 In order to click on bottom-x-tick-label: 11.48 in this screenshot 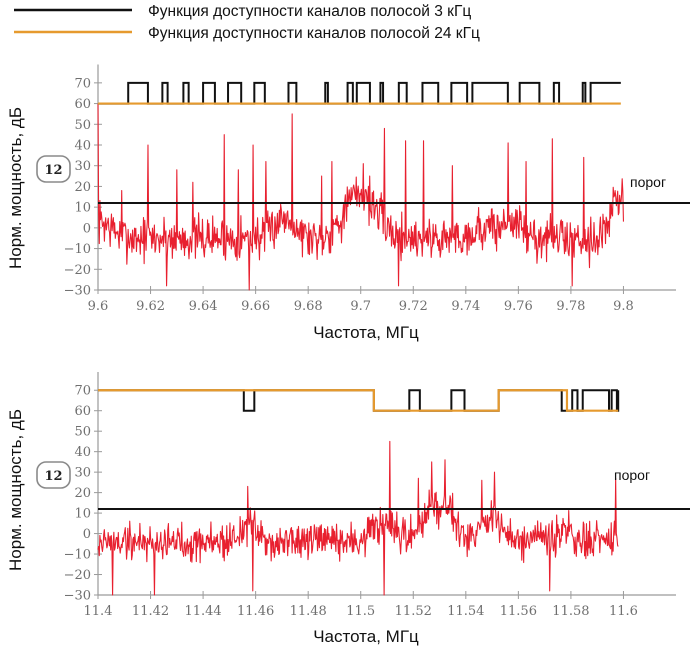, I will do `click(308, 611)`.